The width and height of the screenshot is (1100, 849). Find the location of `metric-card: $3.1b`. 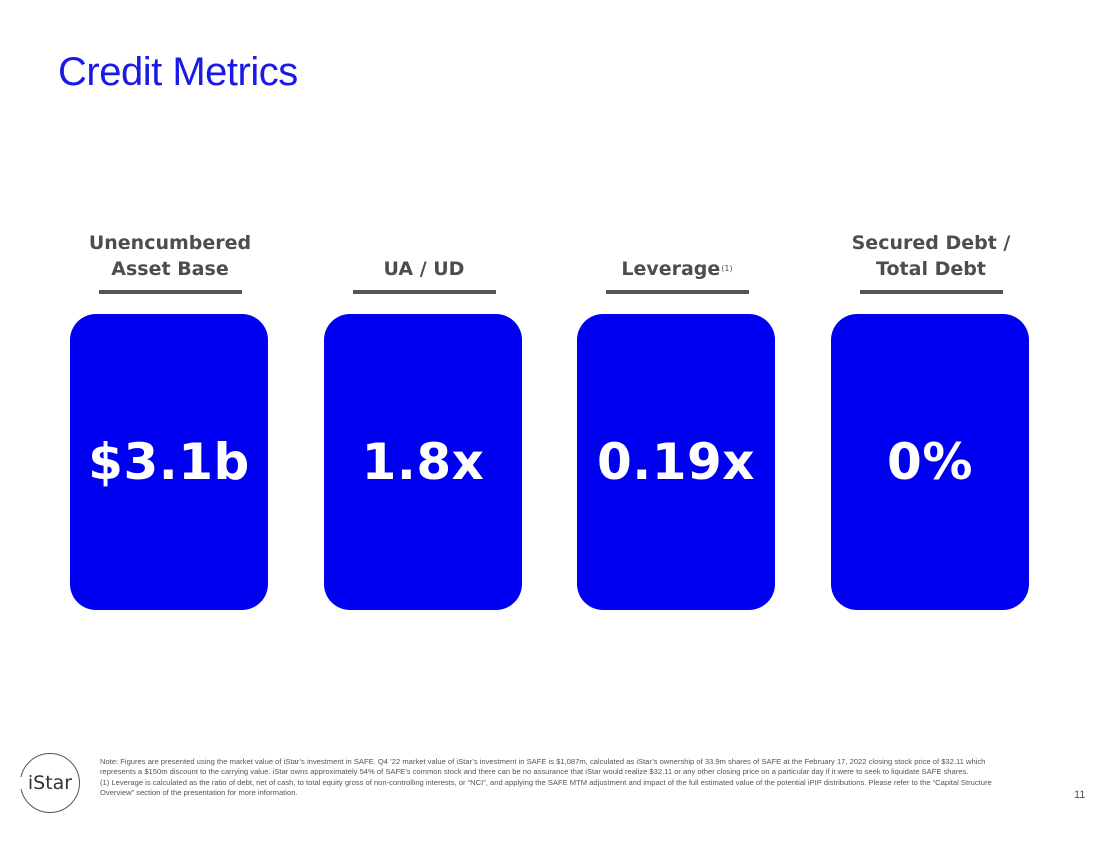

metric-card: $3.1b is located at coordinates (169, 462).